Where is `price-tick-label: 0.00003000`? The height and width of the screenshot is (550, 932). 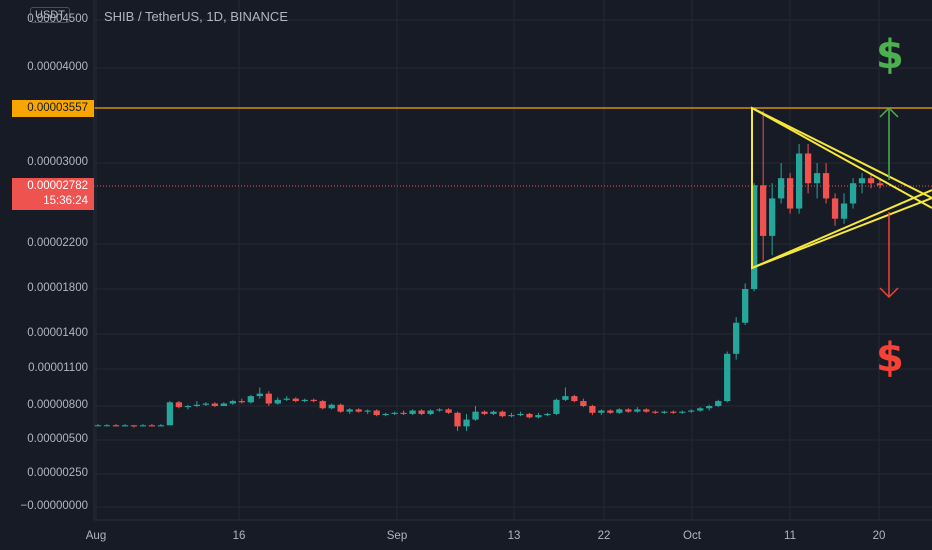
price-tick-label: 0.00003000 is located at coordinates (57, 162).